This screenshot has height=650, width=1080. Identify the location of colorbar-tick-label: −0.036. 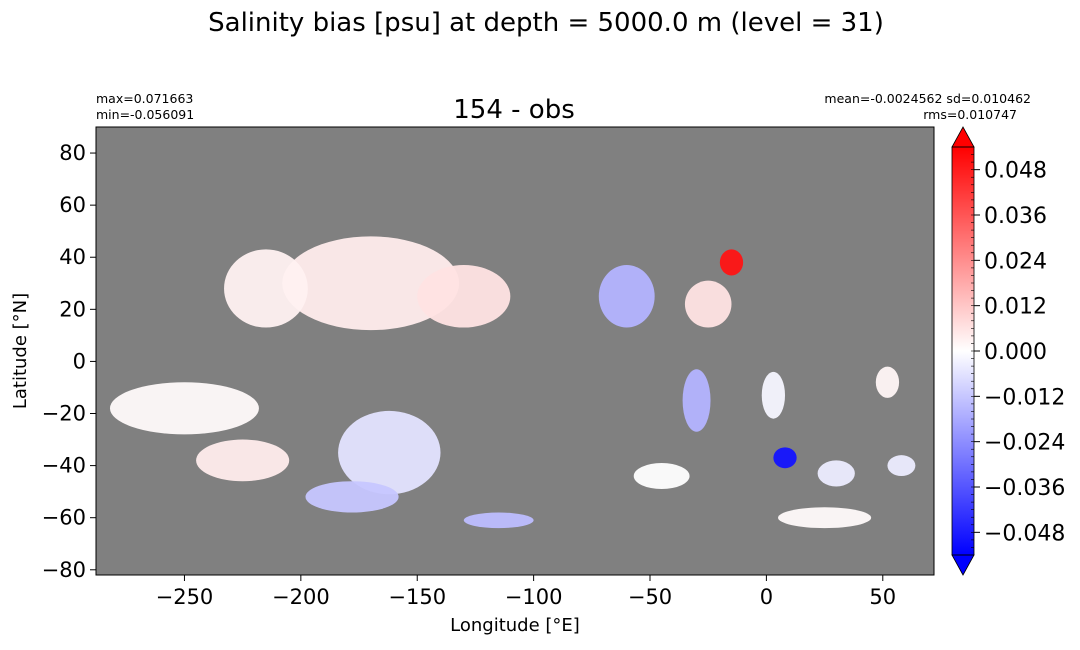
(1024, 488).